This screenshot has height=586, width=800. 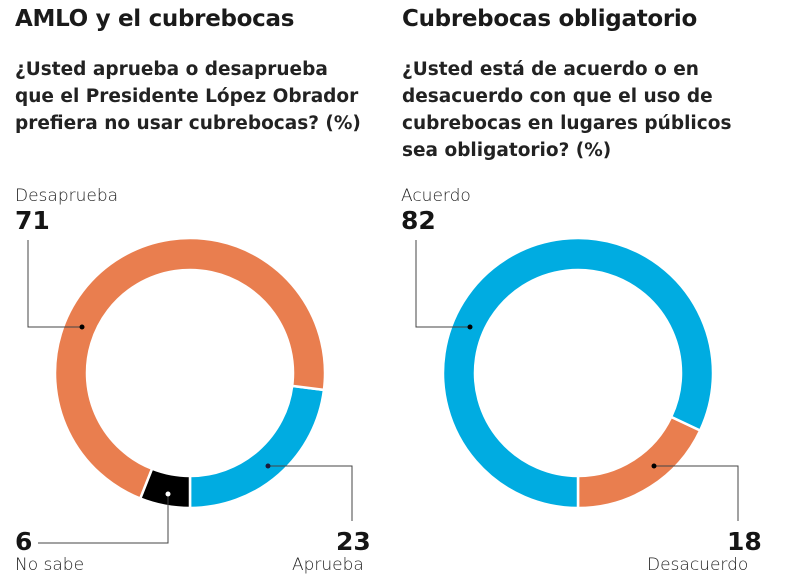 I want to click on right-slice-desacuerdo, so click(x=639, y=462).